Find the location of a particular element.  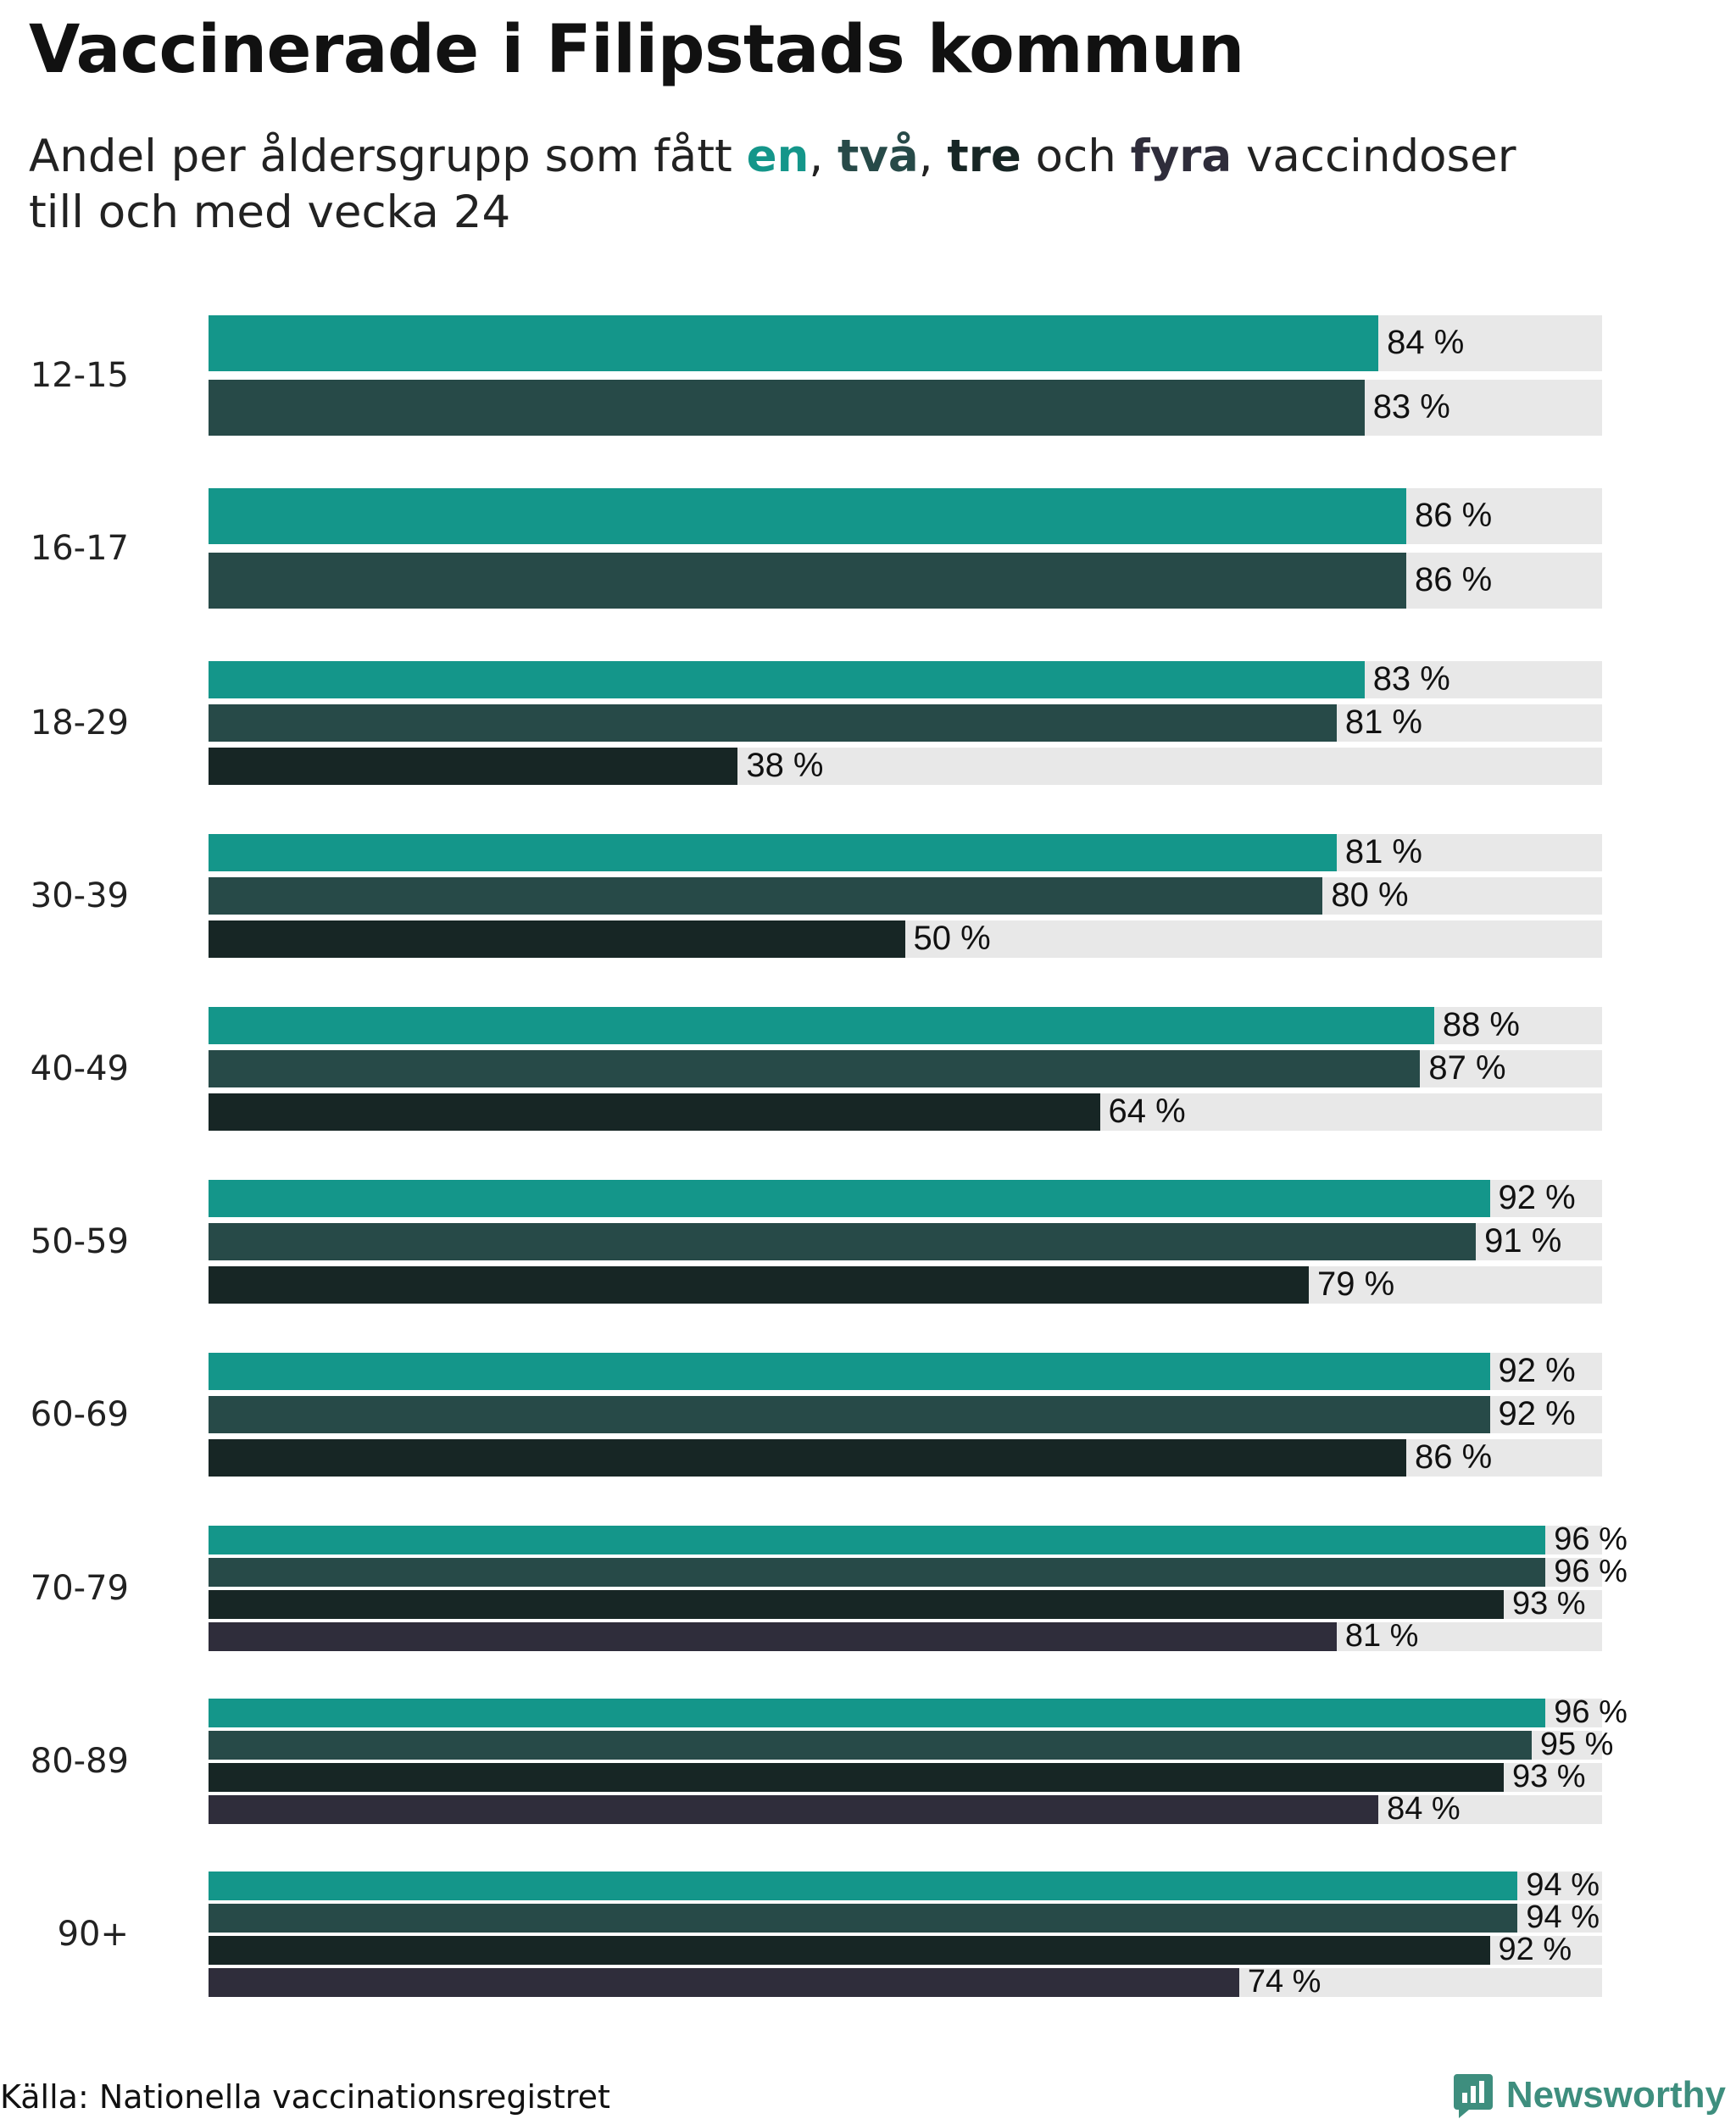

bar-två-70-79 is located at coordinates (877, 1573).